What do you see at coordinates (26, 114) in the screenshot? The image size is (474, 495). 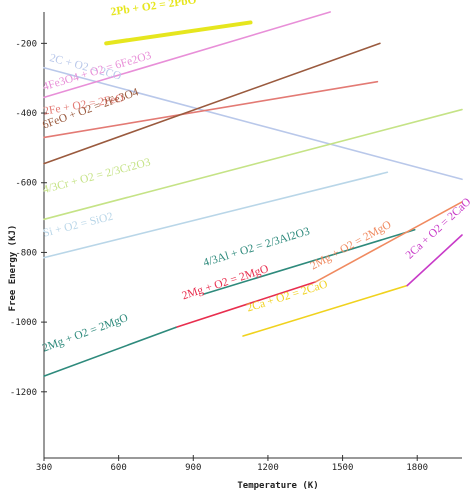 I see `y-tick-label: -400` at bounding box center [26, 114].